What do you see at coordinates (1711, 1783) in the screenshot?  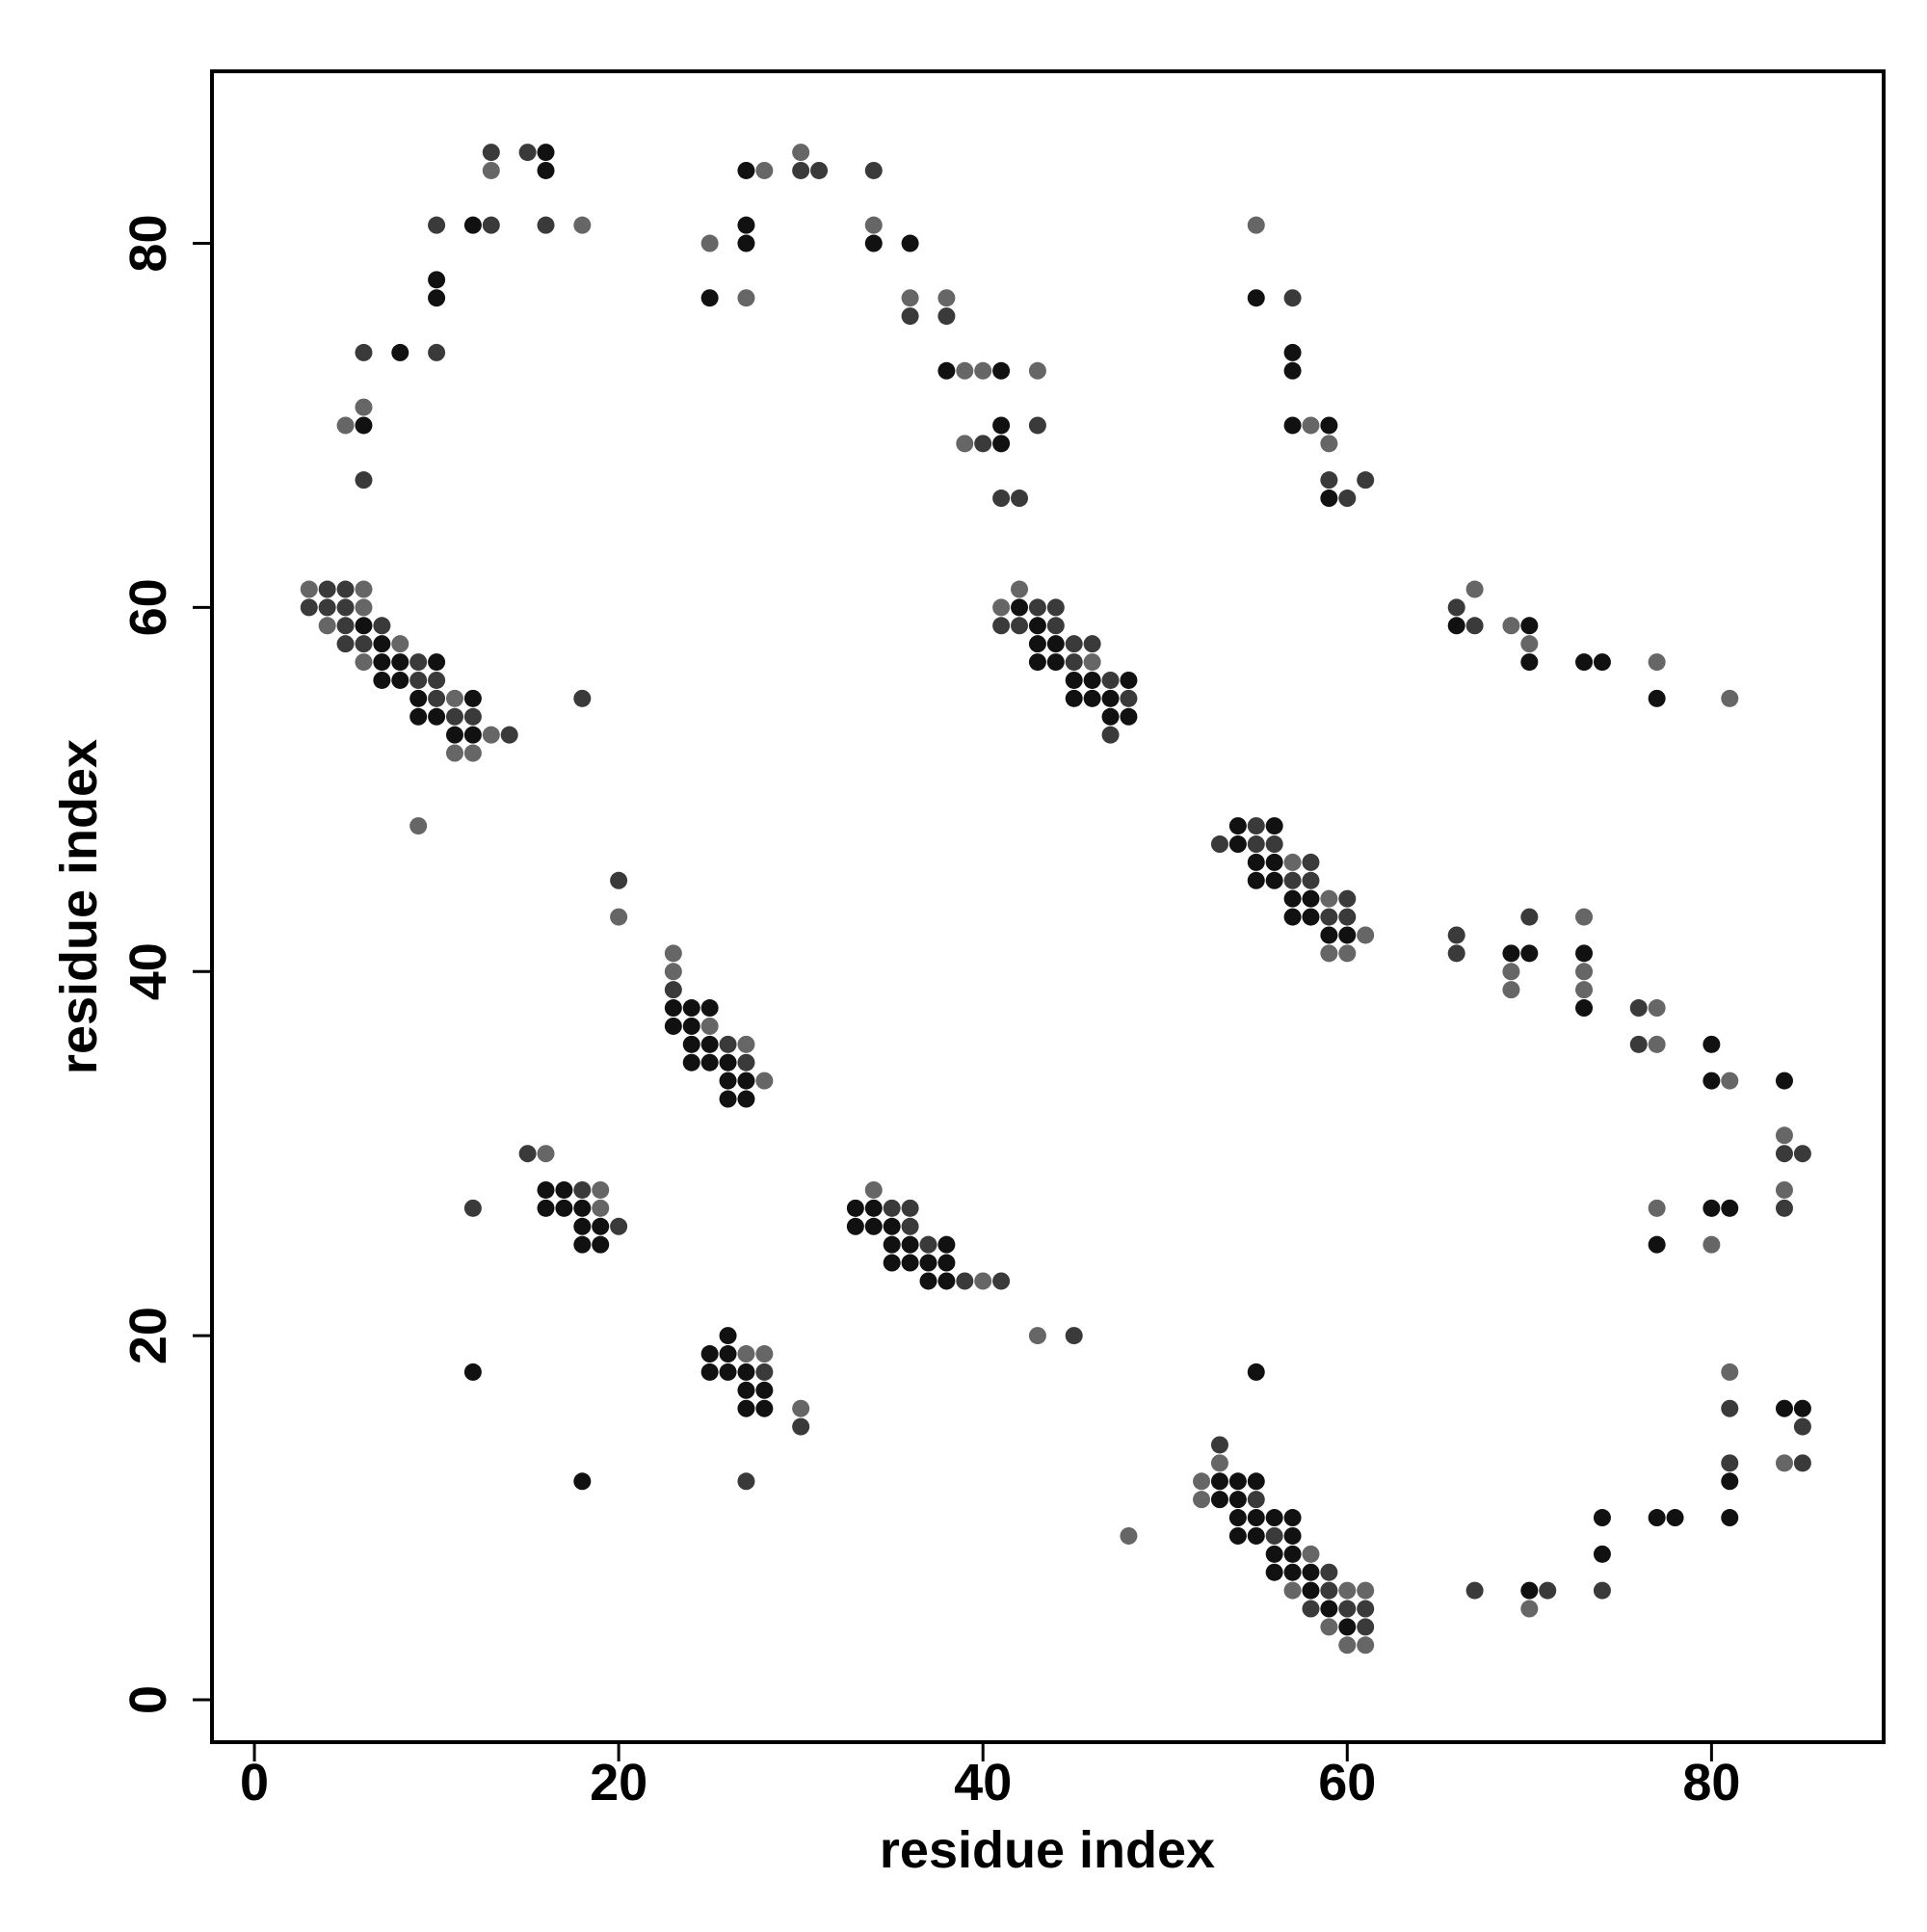 I see `x-tick-label: 80` at bounding box center [1711, 1783].